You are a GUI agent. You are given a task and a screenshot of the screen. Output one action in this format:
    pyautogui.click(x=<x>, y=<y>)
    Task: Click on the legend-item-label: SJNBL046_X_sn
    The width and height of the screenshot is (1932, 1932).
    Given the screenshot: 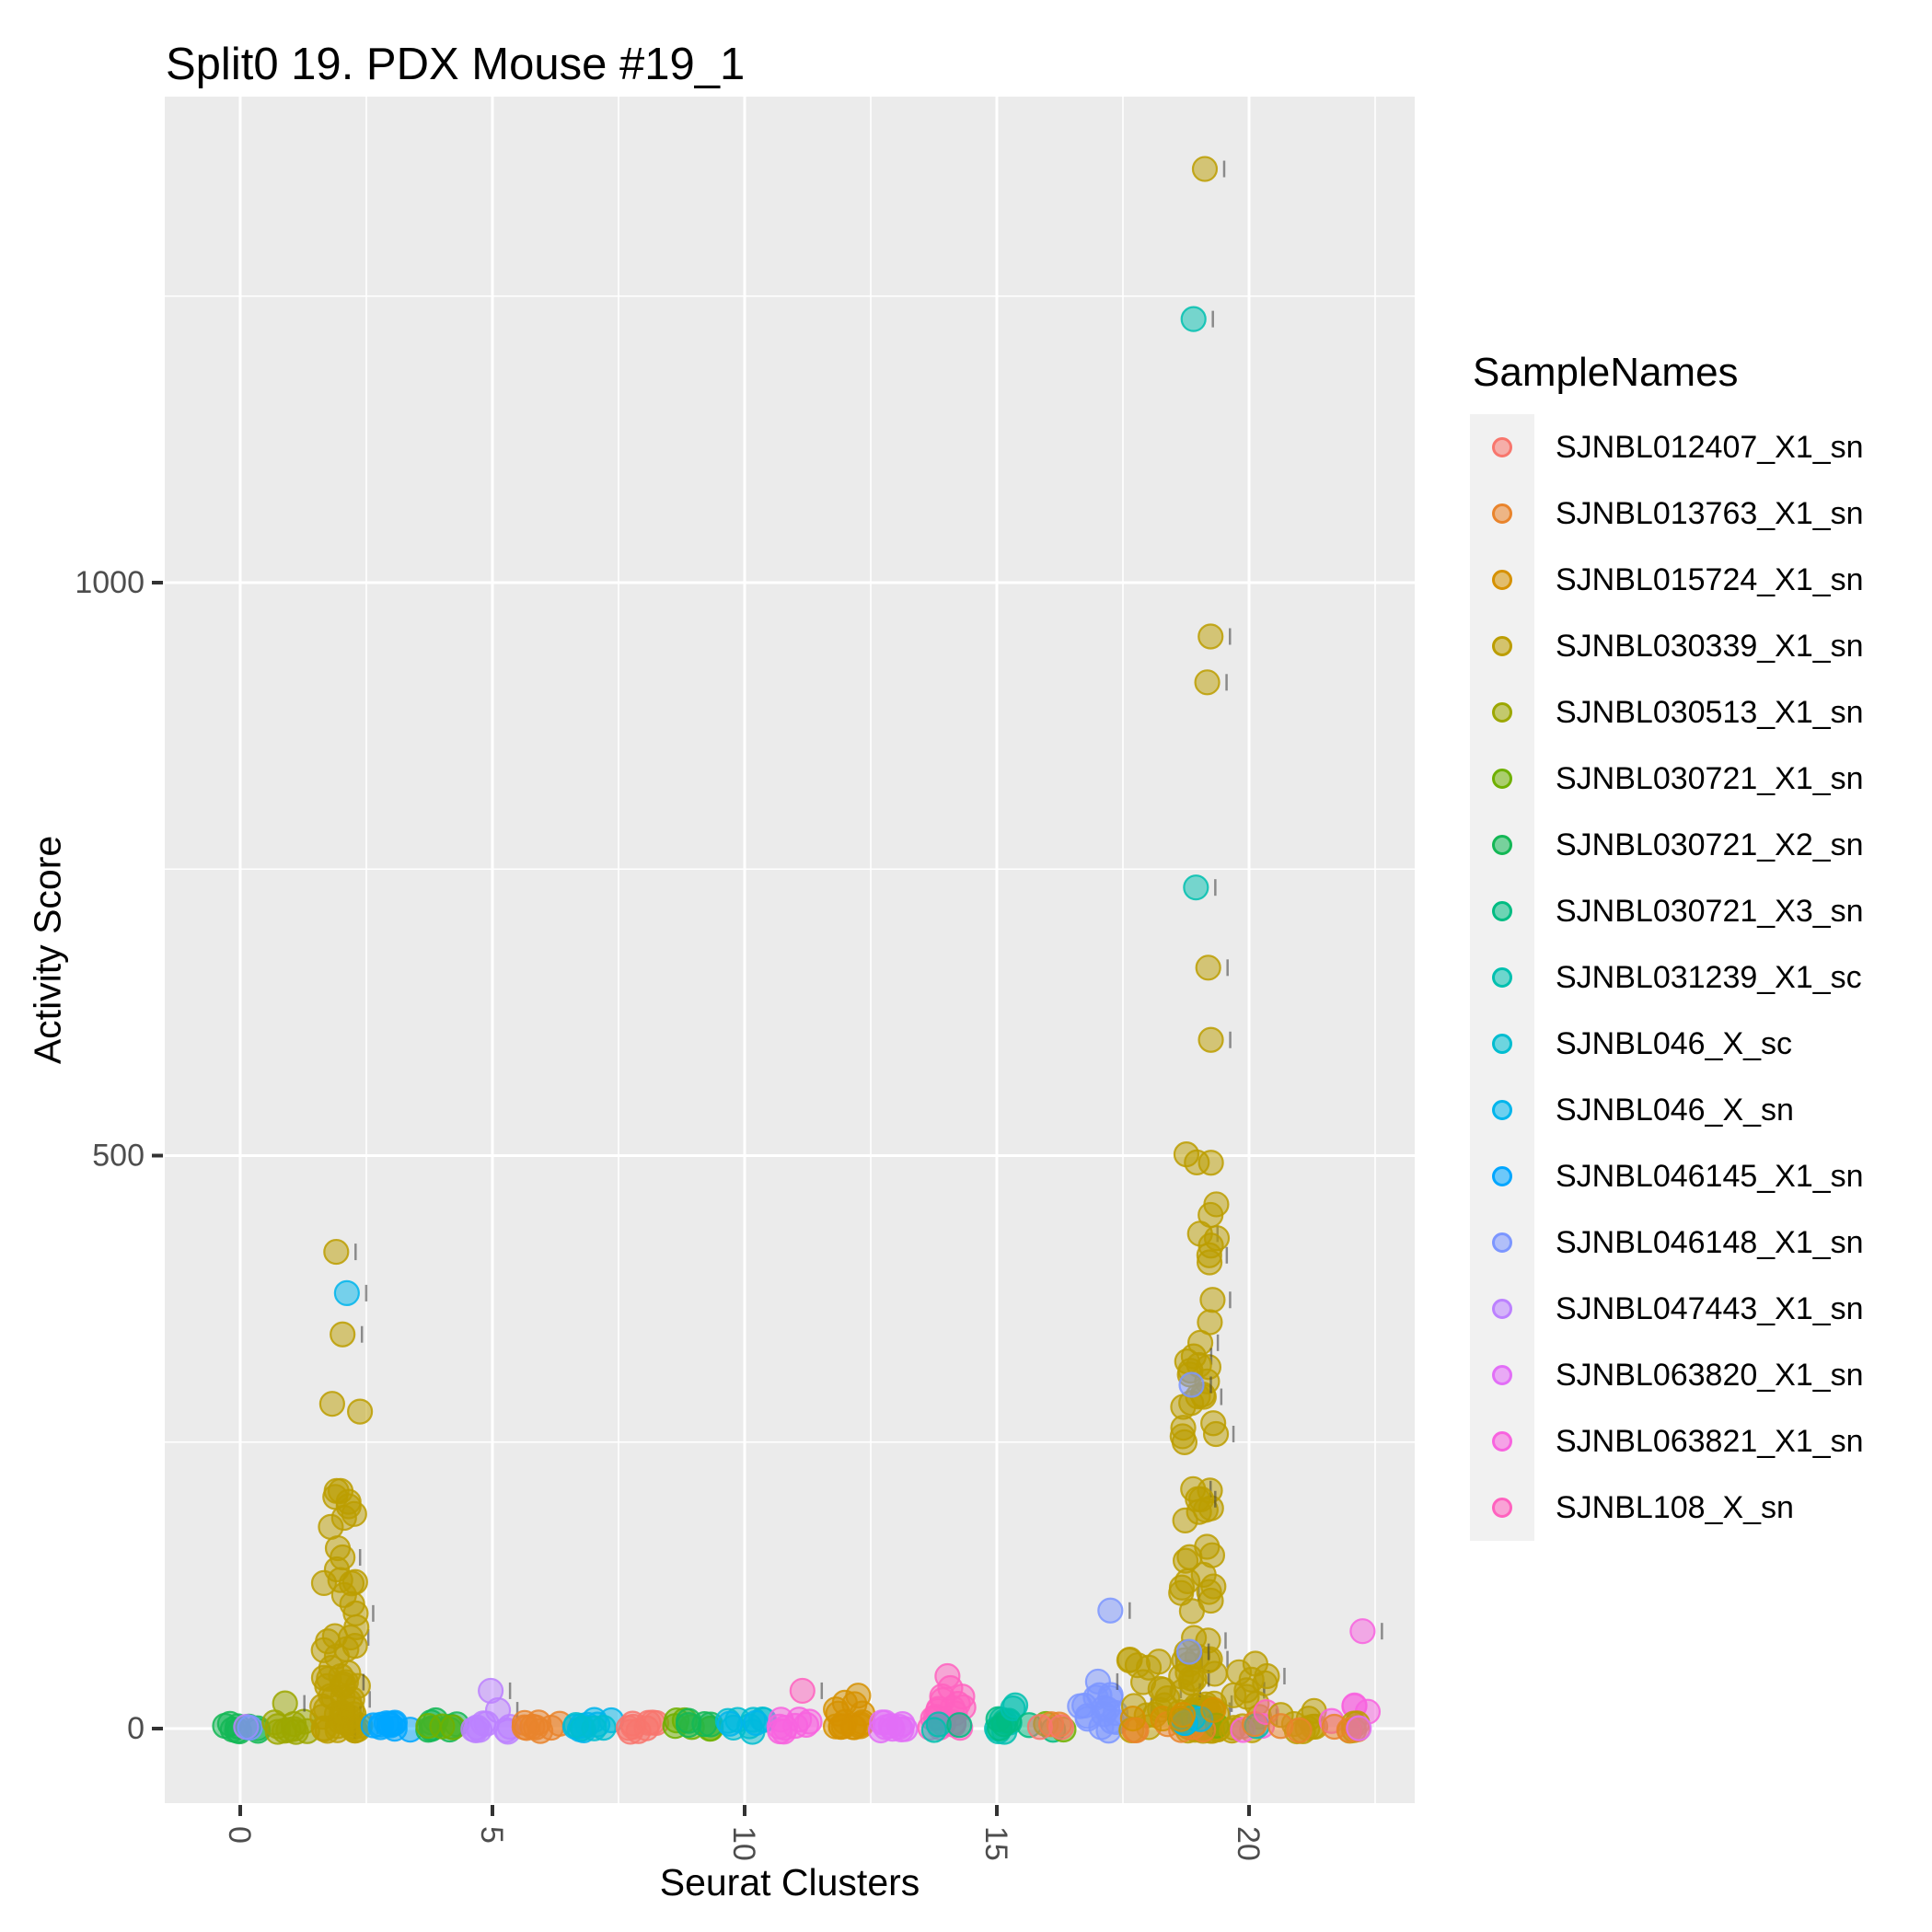 What is the action you would take?
    pyautogui.click(x=1675, y=1110)
    